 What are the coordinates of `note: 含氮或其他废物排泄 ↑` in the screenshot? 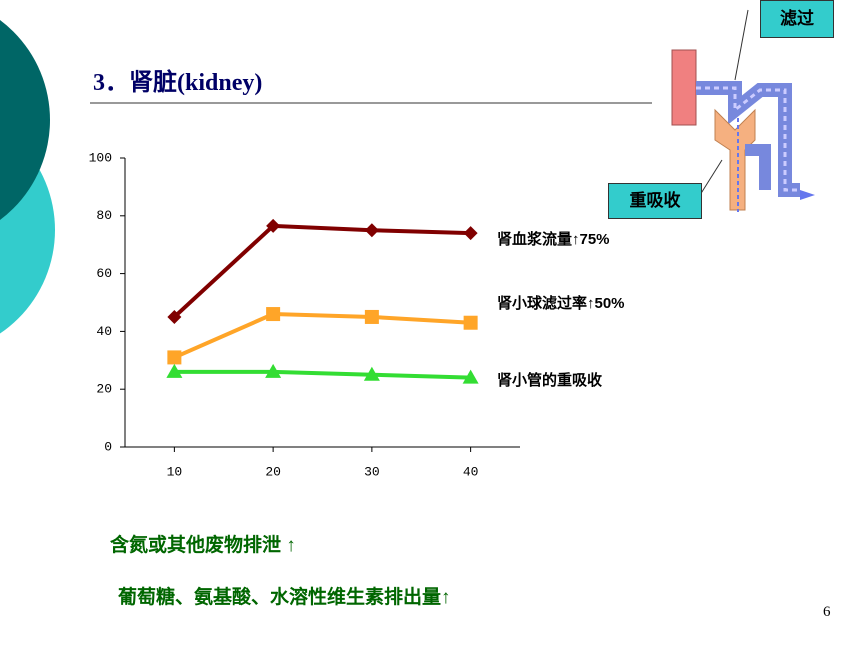 It's located at (203, 545).